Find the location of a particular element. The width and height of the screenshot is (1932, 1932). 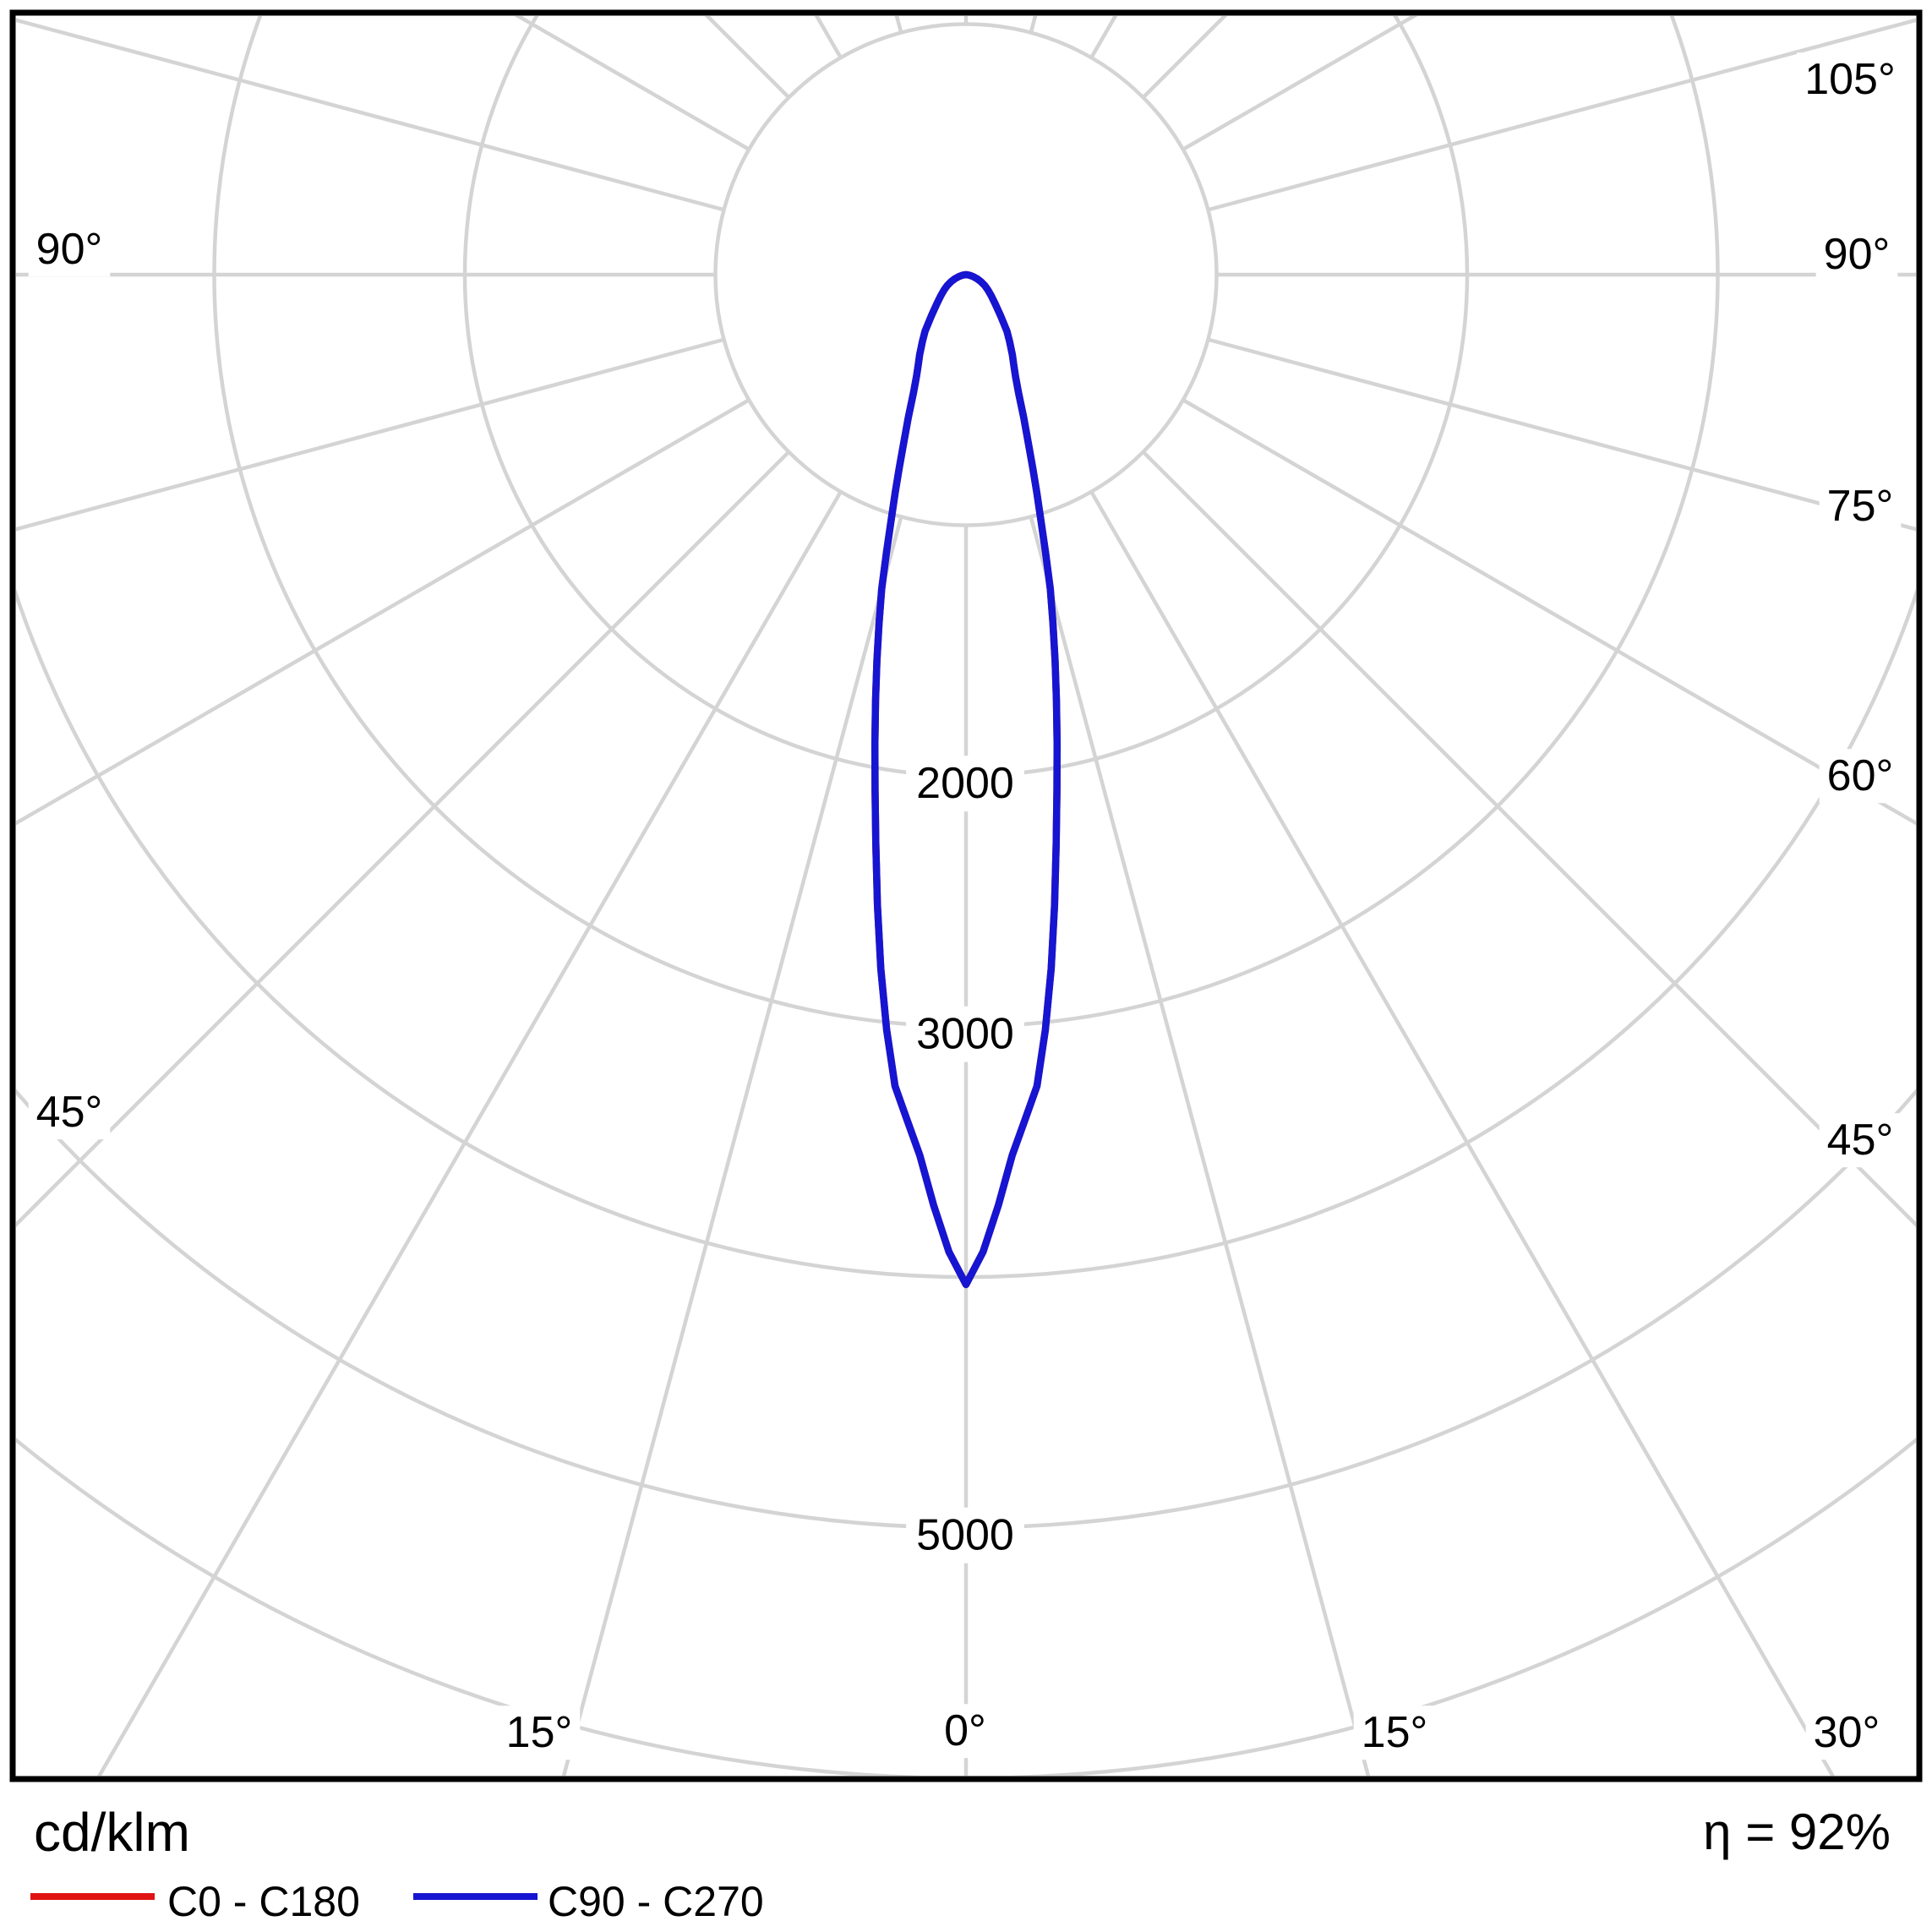

curve-c90-c270 is located at coordinates (966, 779).